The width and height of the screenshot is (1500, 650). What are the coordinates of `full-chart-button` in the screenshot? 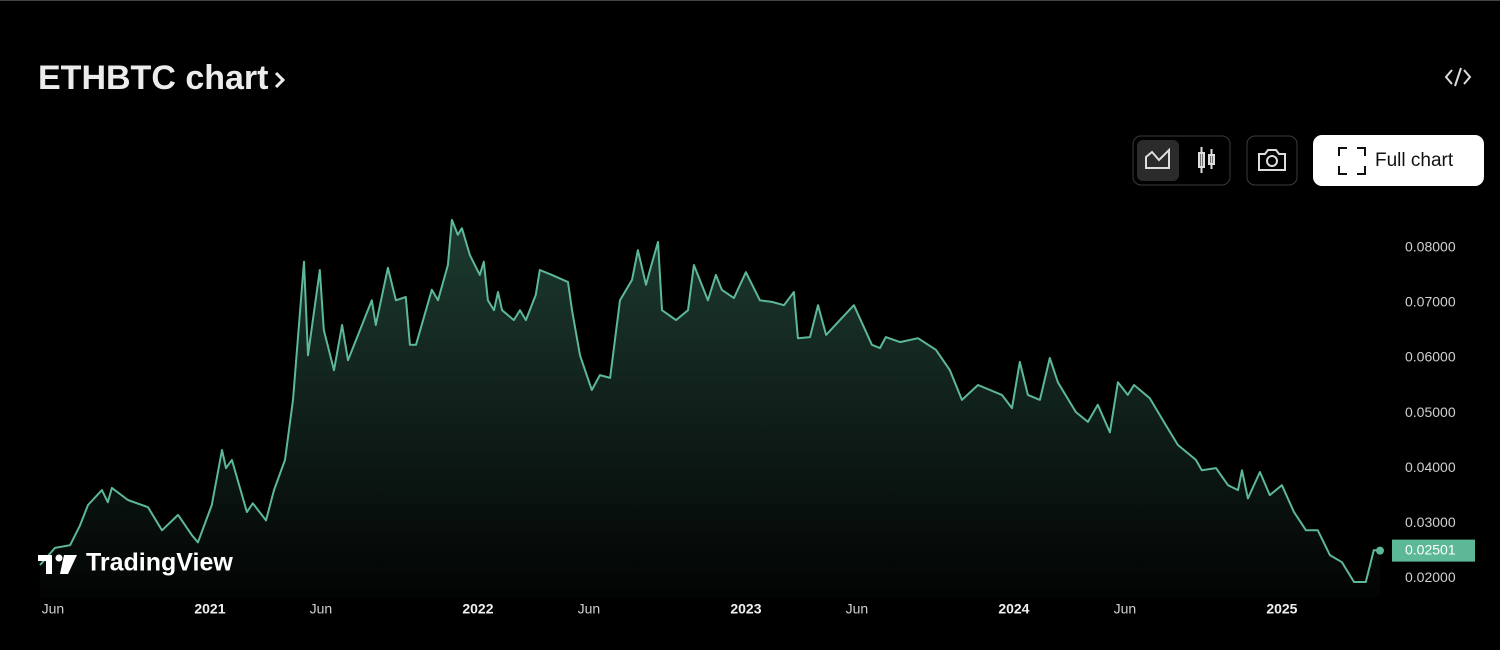 It's located at (1398, 160).